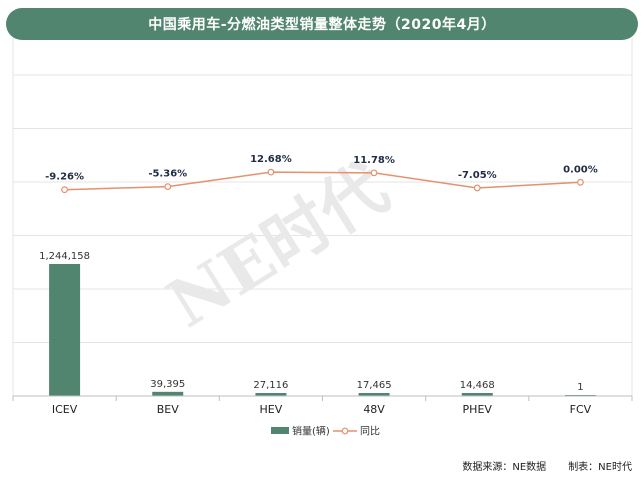 The image size is (644, 478). Describe the element at coordinates (64, 177) in the screenshot. I see `line-value-label: -9.26%` at that location.